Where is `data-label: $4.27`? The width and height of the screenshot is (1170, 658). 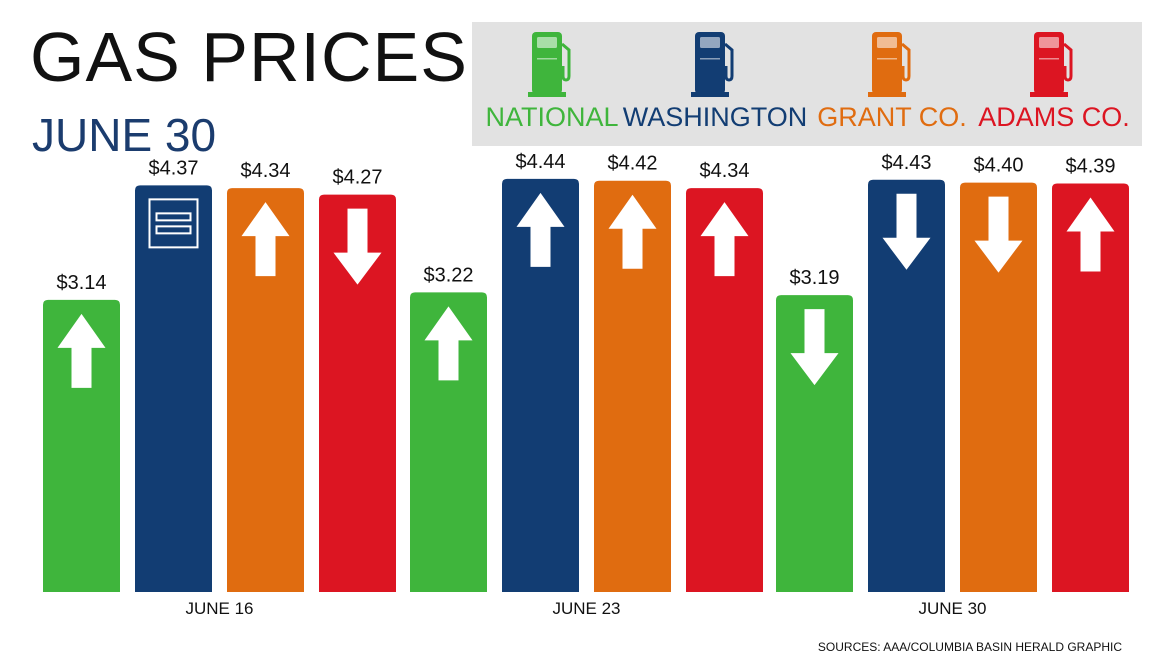
data-label: $4.27 is located at coordinates (357, 178).